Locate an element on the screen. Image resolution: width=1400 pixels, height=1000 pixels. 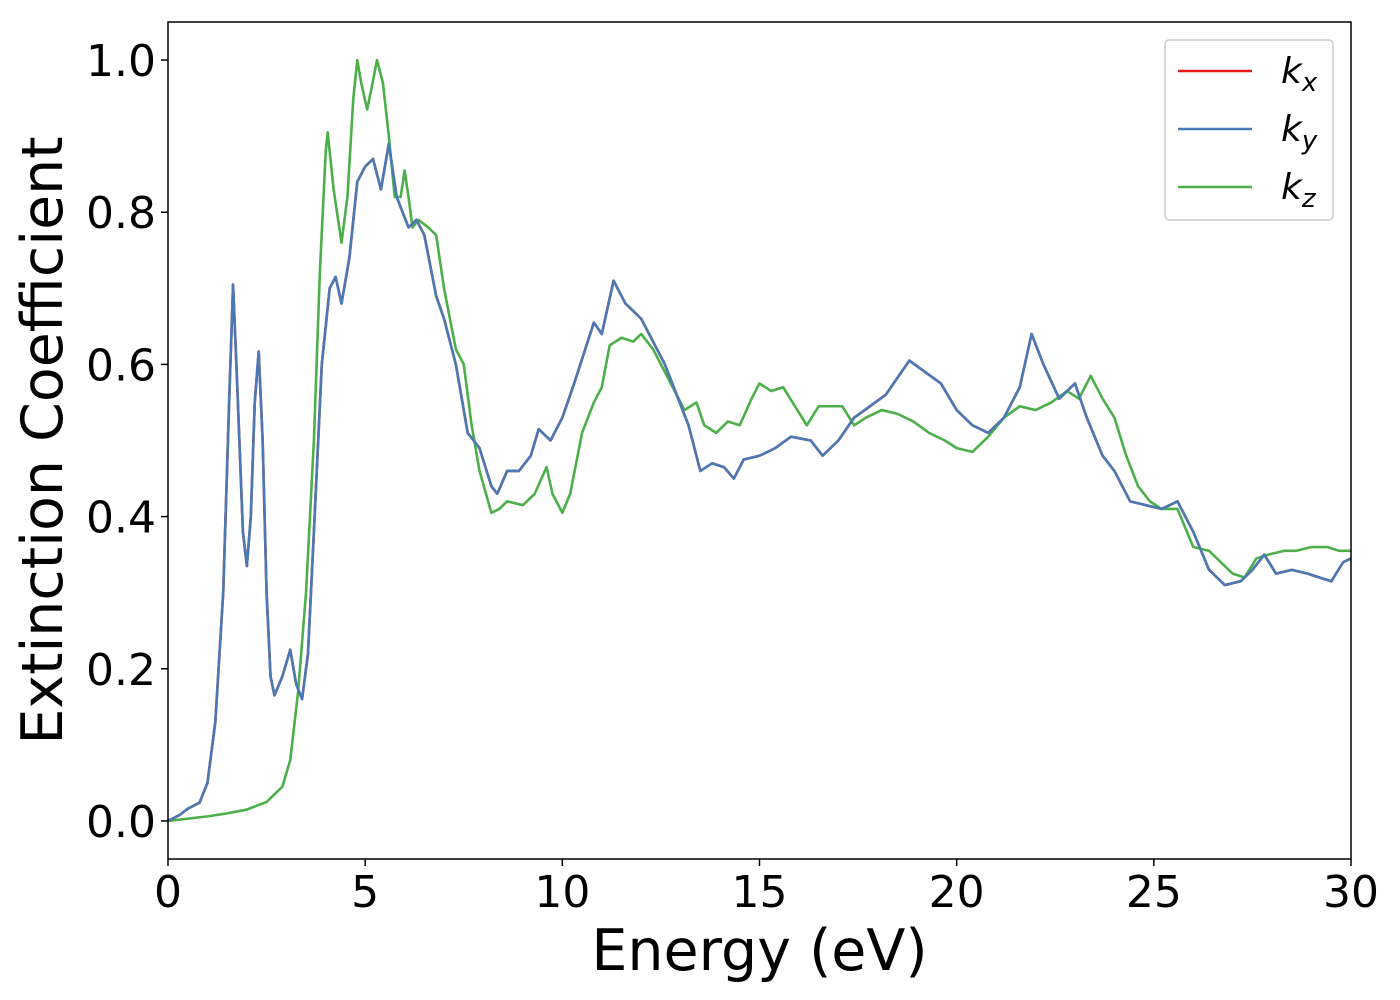
legend-label-subscript: x is located at coordinates (1309, 83).